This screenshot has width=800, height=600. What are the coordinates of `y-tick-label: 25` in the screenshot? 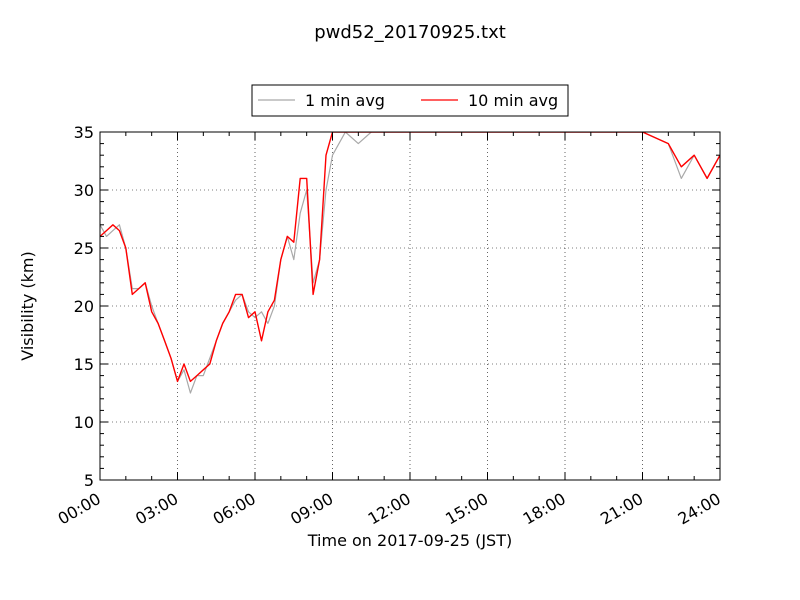 It's located at (84, 248).